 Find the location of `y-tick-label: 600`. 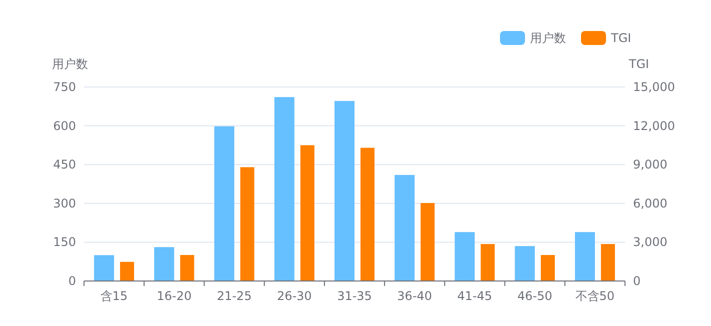

y-tick-label: 600 is located at coordinates (64, 125).